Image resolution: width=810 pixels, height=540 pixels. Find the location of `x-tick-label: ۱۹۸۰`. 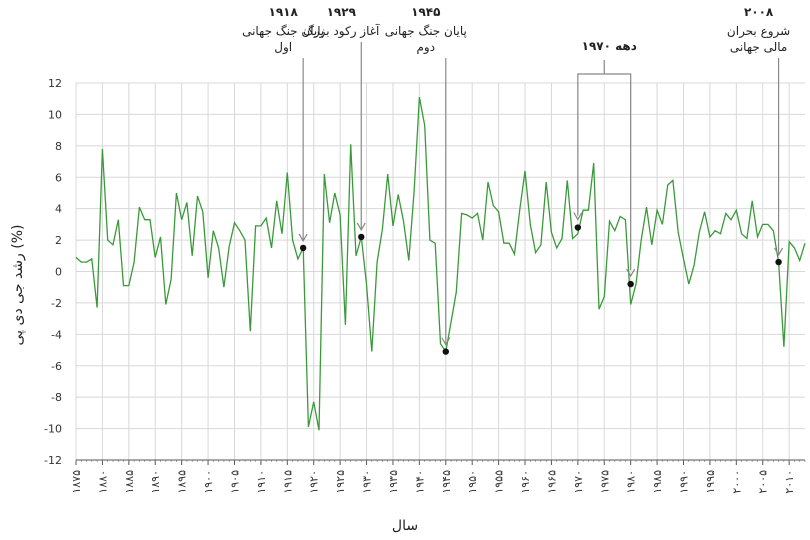

x-tick-label: ۱۹۸۰ is located at coordinates (631, 482).